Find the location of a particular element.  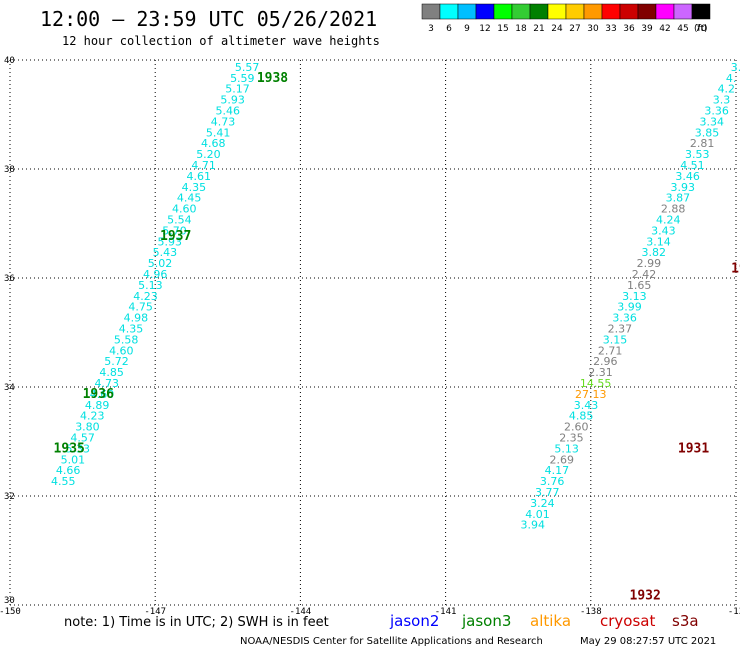

wave-height-label: 4.98 is located at coordinates (136, 318).